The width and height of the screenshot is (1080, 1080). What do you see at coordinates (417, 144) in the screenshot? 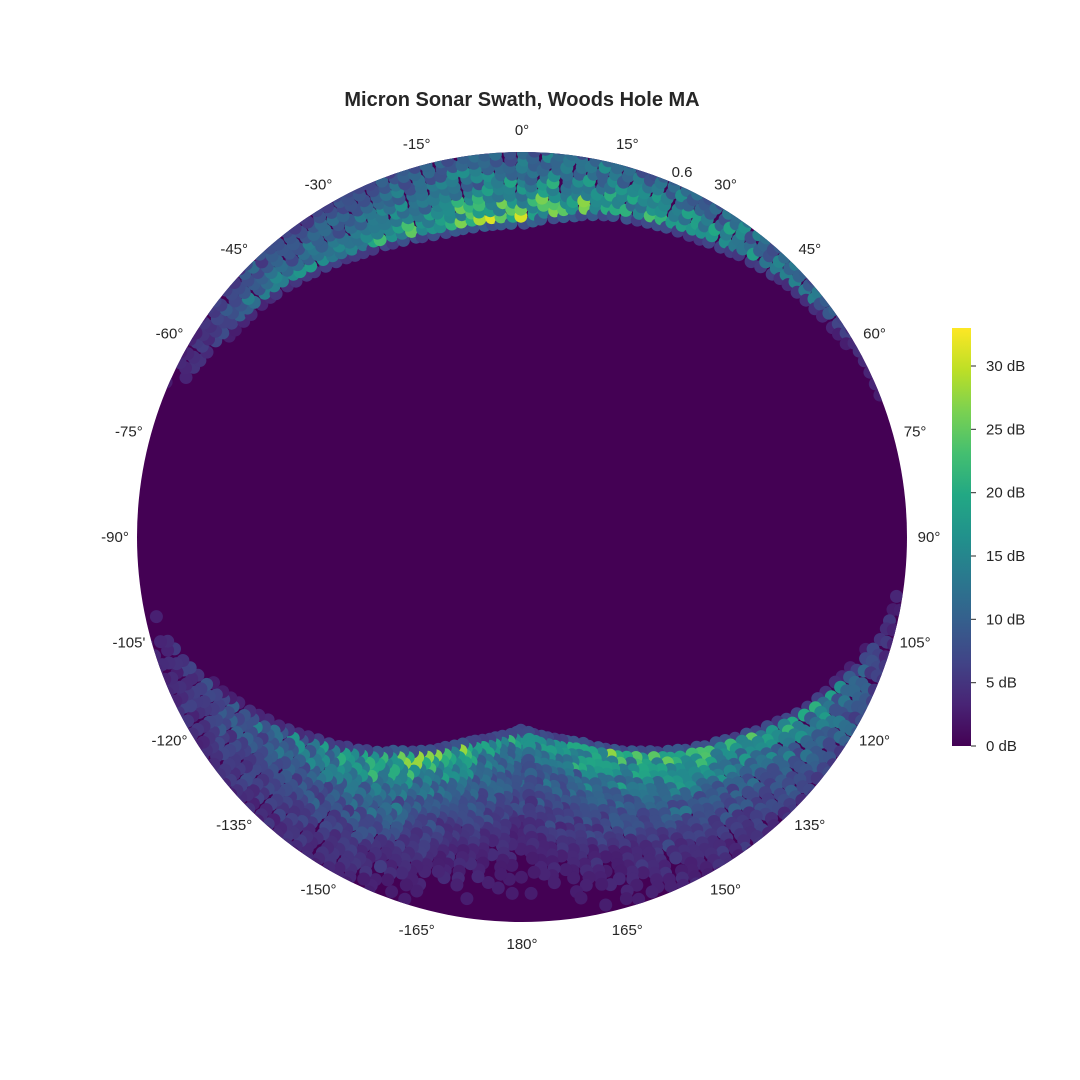
I see `theta-tick-label: -15°` at bounding box center [417, 144].